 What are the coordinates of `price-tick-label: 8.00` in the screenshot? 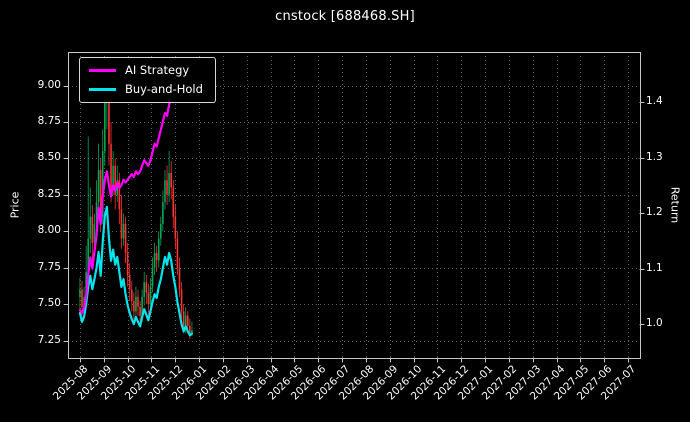 It's located at (49, 230).